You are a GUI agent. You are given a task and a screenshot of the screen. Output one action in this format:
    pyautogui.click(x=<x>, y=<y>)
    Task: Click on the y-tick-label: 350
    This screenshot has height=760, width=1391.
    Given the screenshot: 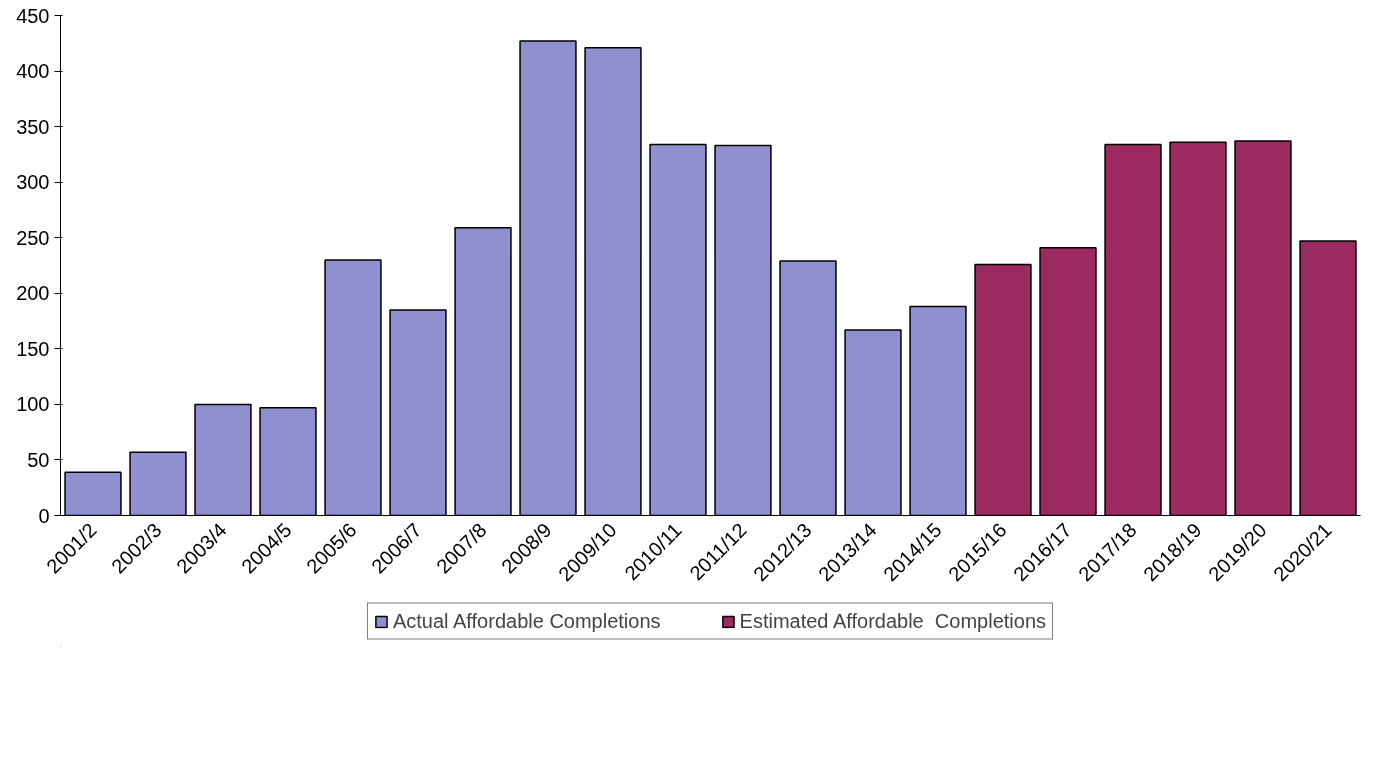 What is the action you would take?
    pyautogui.click(x=33, y=126)
    